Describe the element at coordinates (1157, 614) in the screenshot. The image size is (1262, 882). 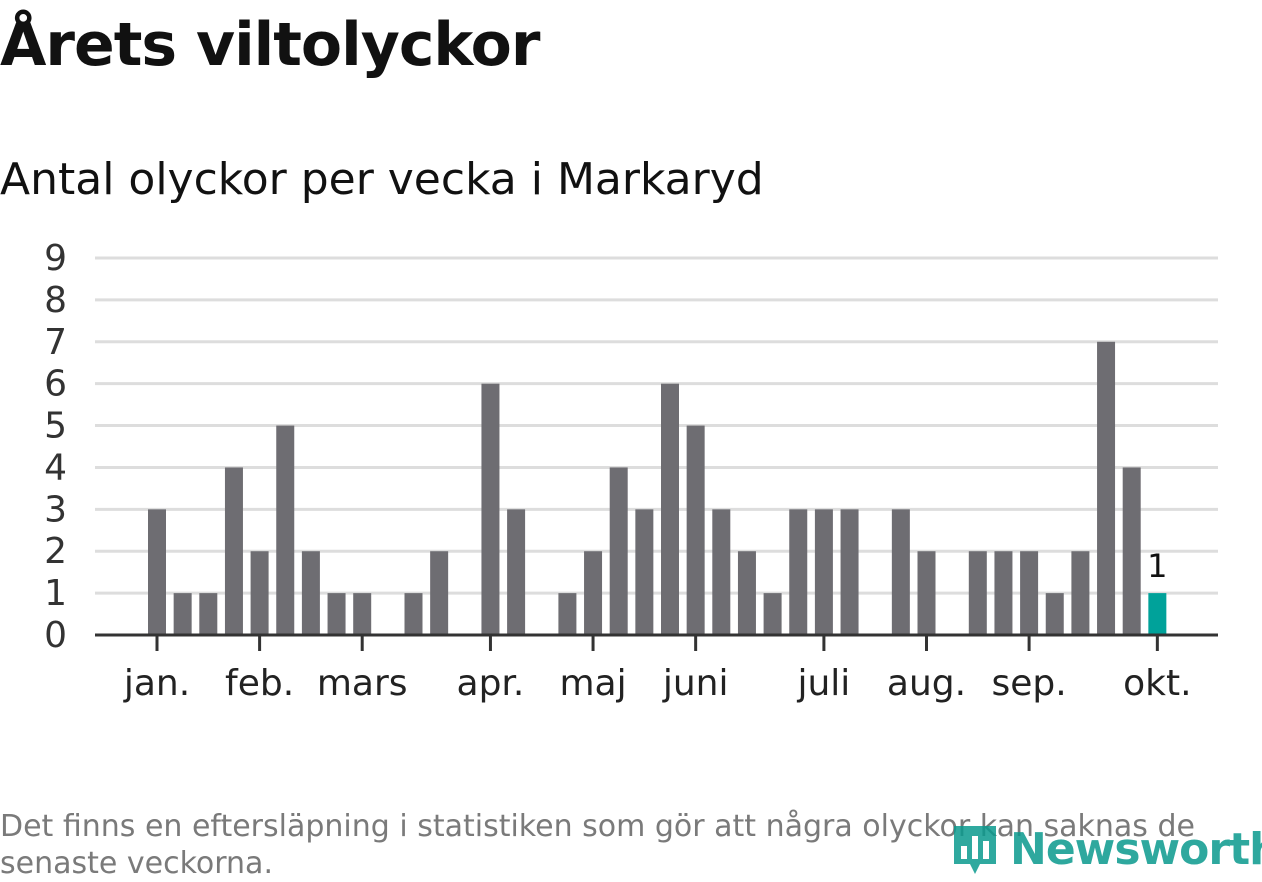
I see `highlight-bar` at that location.